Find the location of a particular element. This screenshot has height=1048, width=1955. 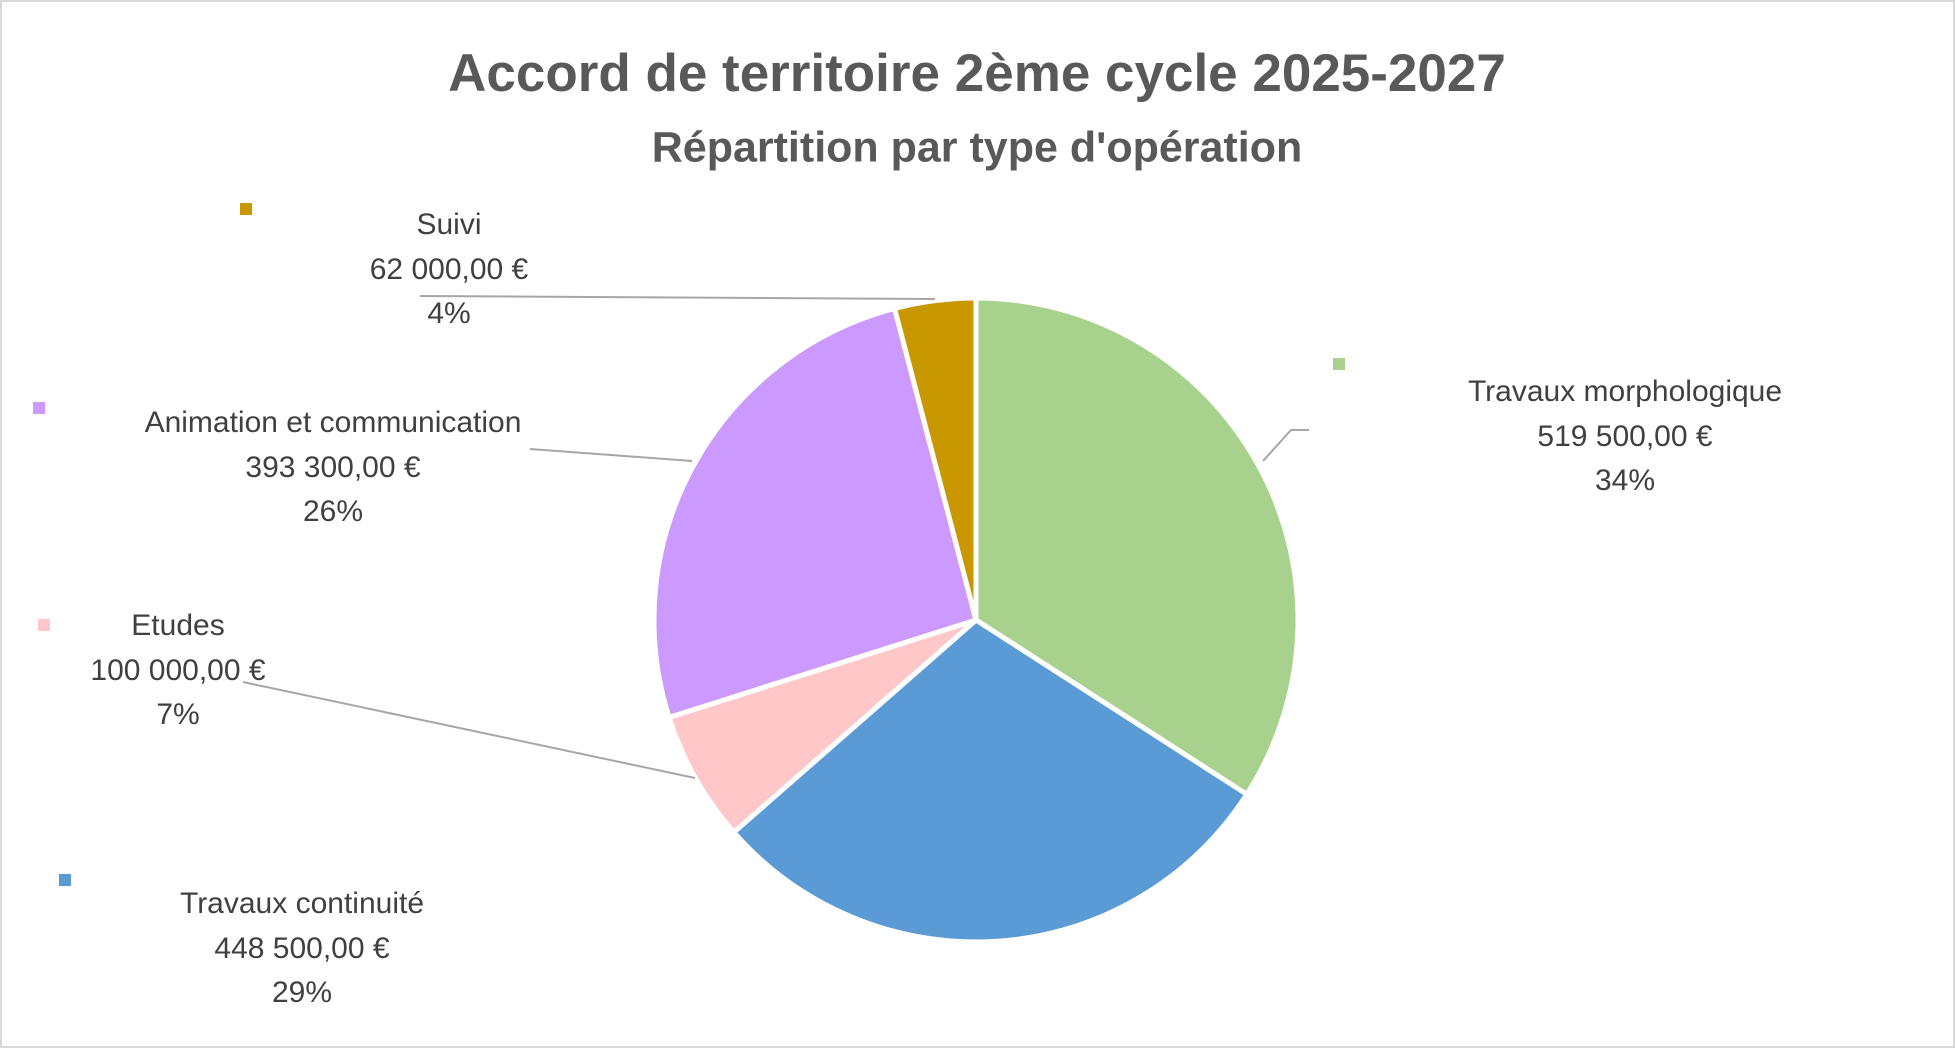

percent-label: 26% is located at coordinates (333, 511).